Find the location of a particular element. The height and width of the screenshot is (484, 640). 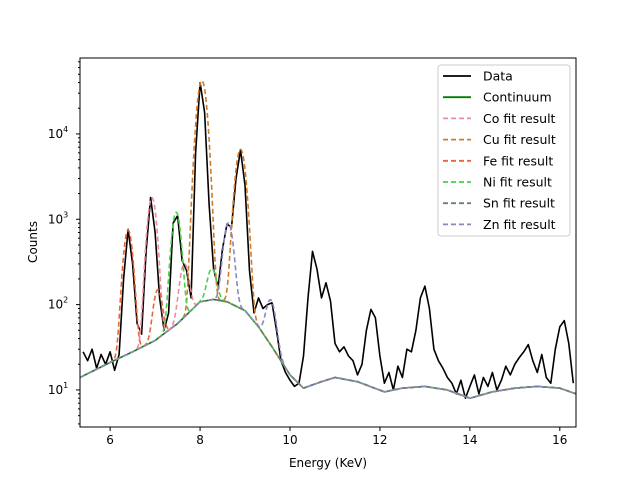

legend-entry: Ni fit result is located at coordinates (497, 182).